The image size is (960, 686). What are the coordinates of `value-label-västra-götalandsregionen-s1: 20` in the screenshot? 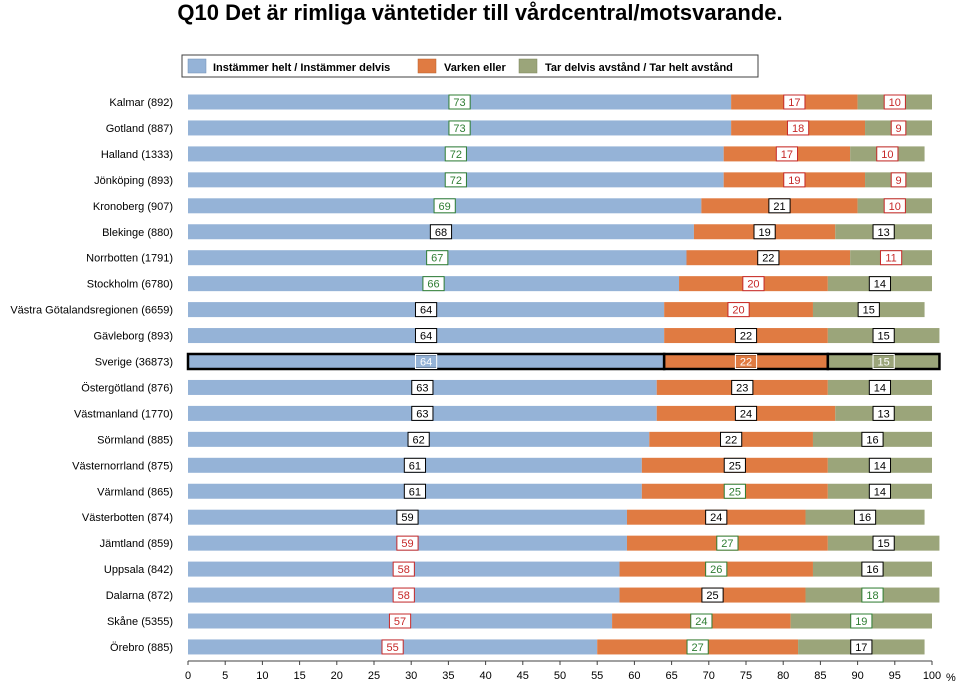 It's located at (738, 311).